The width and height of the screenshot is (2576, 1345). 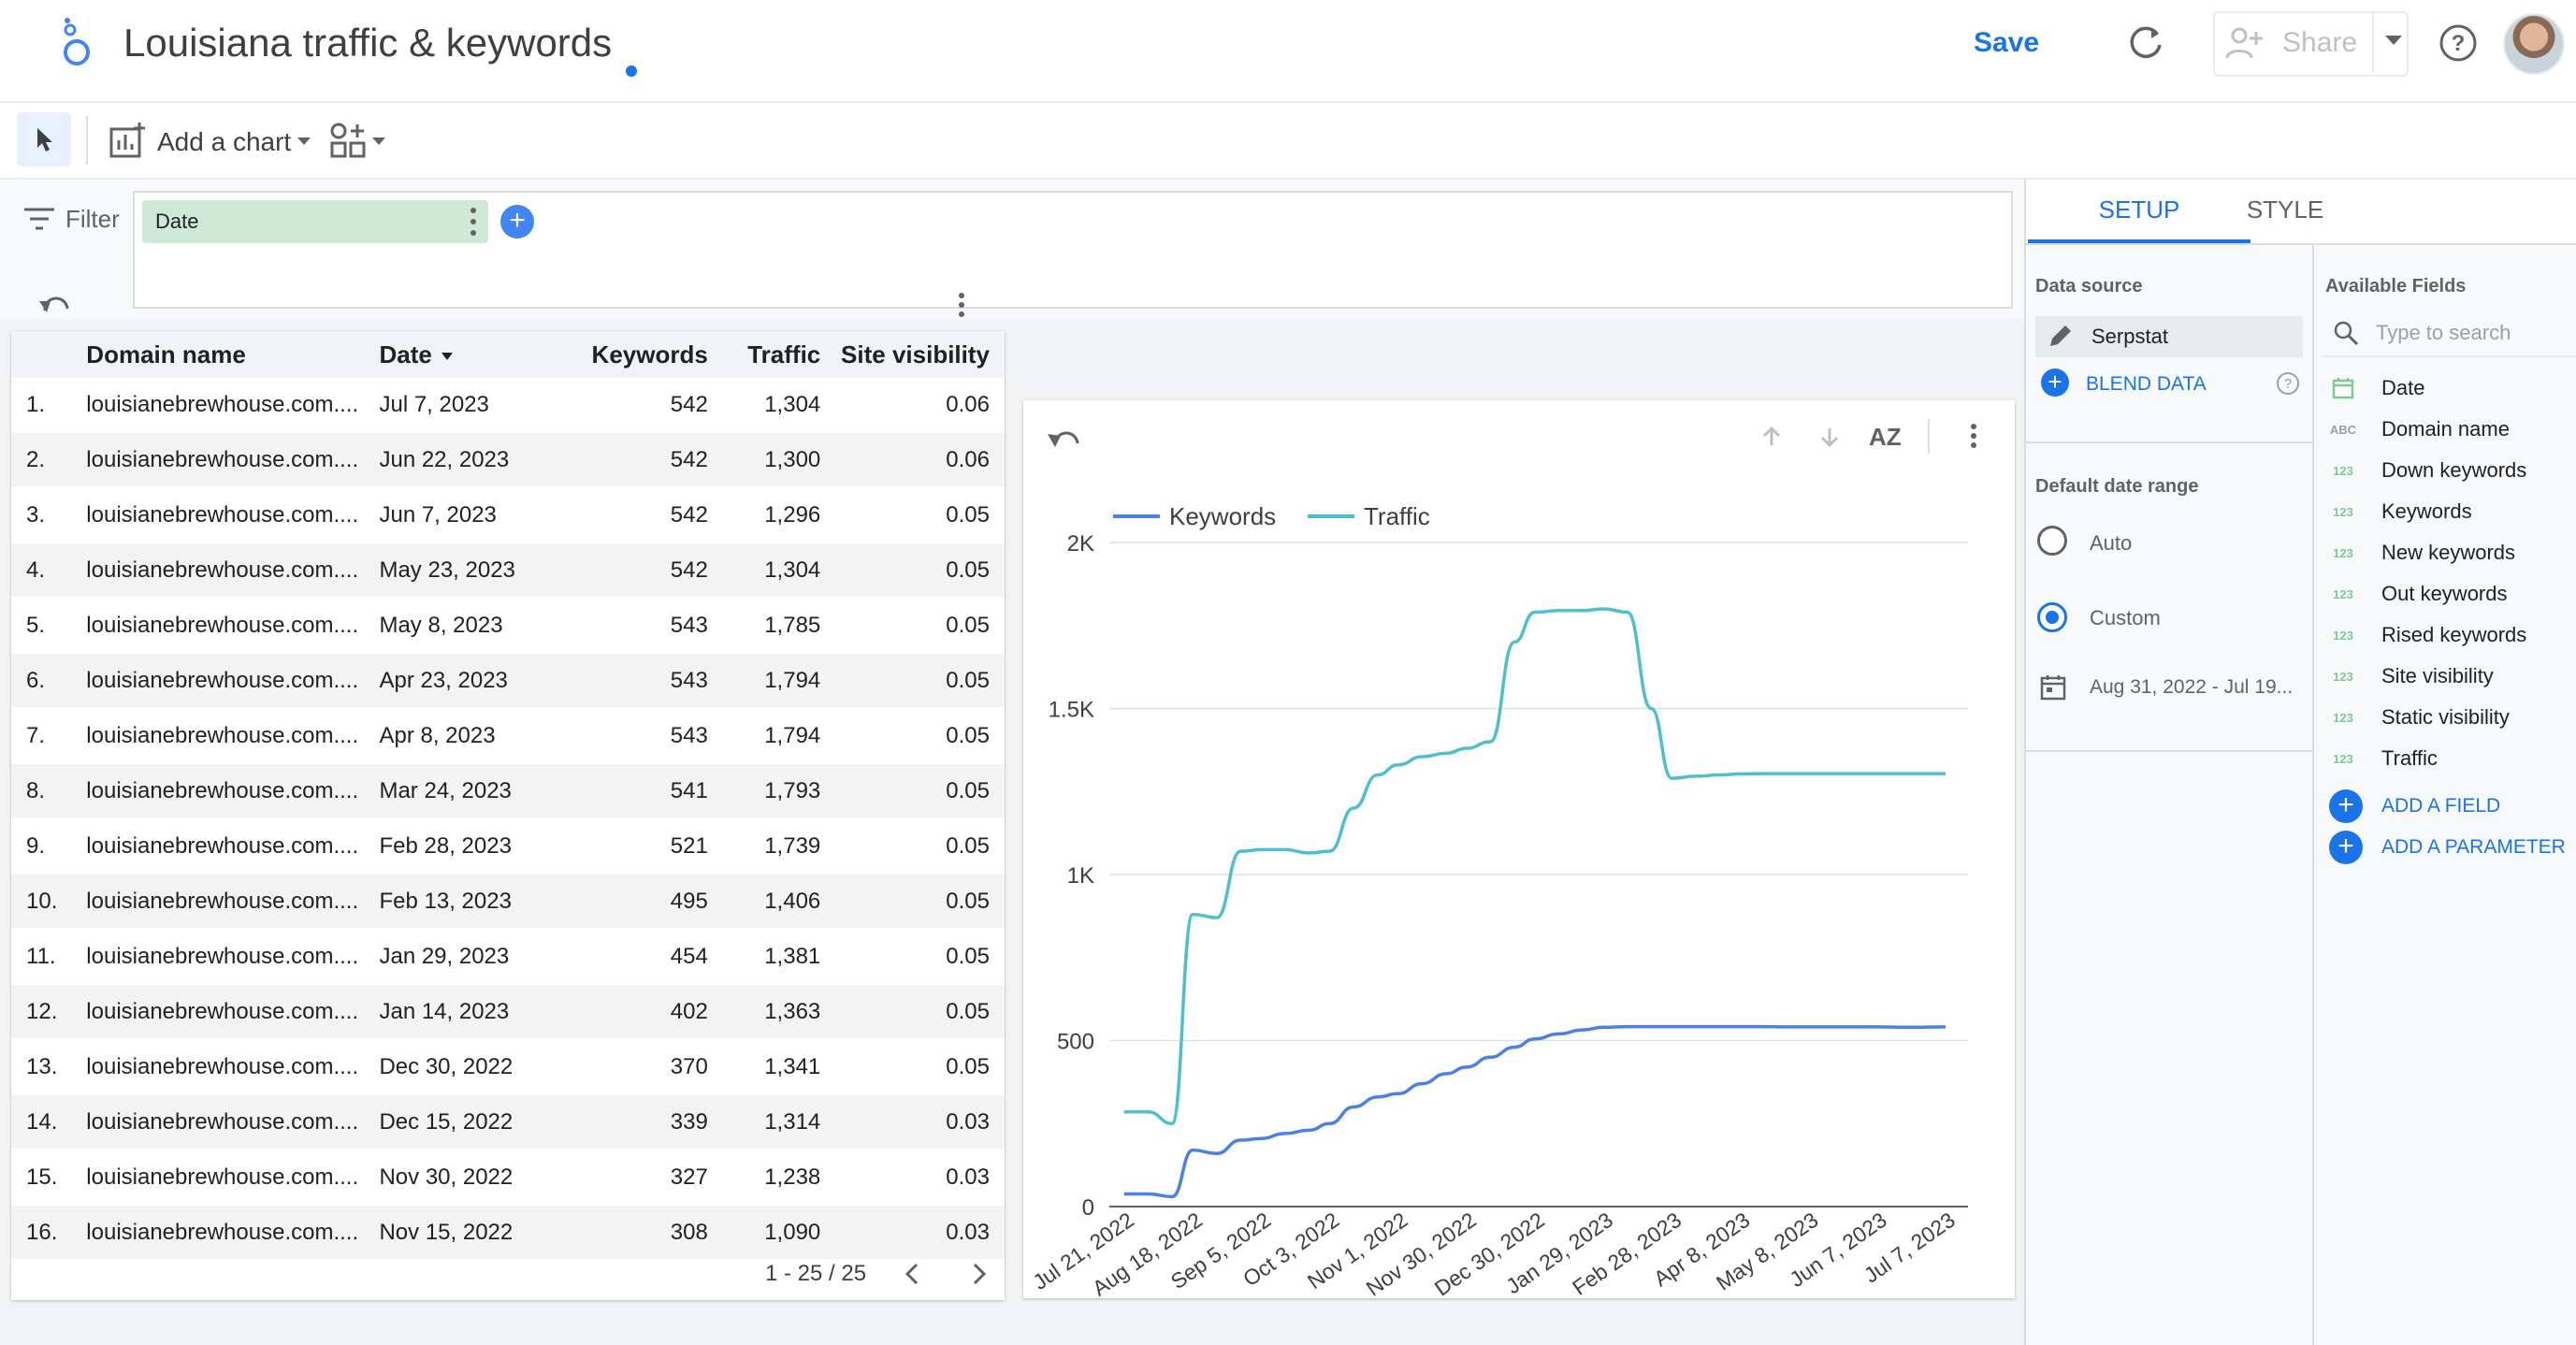 I want to click on add-control-icon, so click(x=348, y=140).